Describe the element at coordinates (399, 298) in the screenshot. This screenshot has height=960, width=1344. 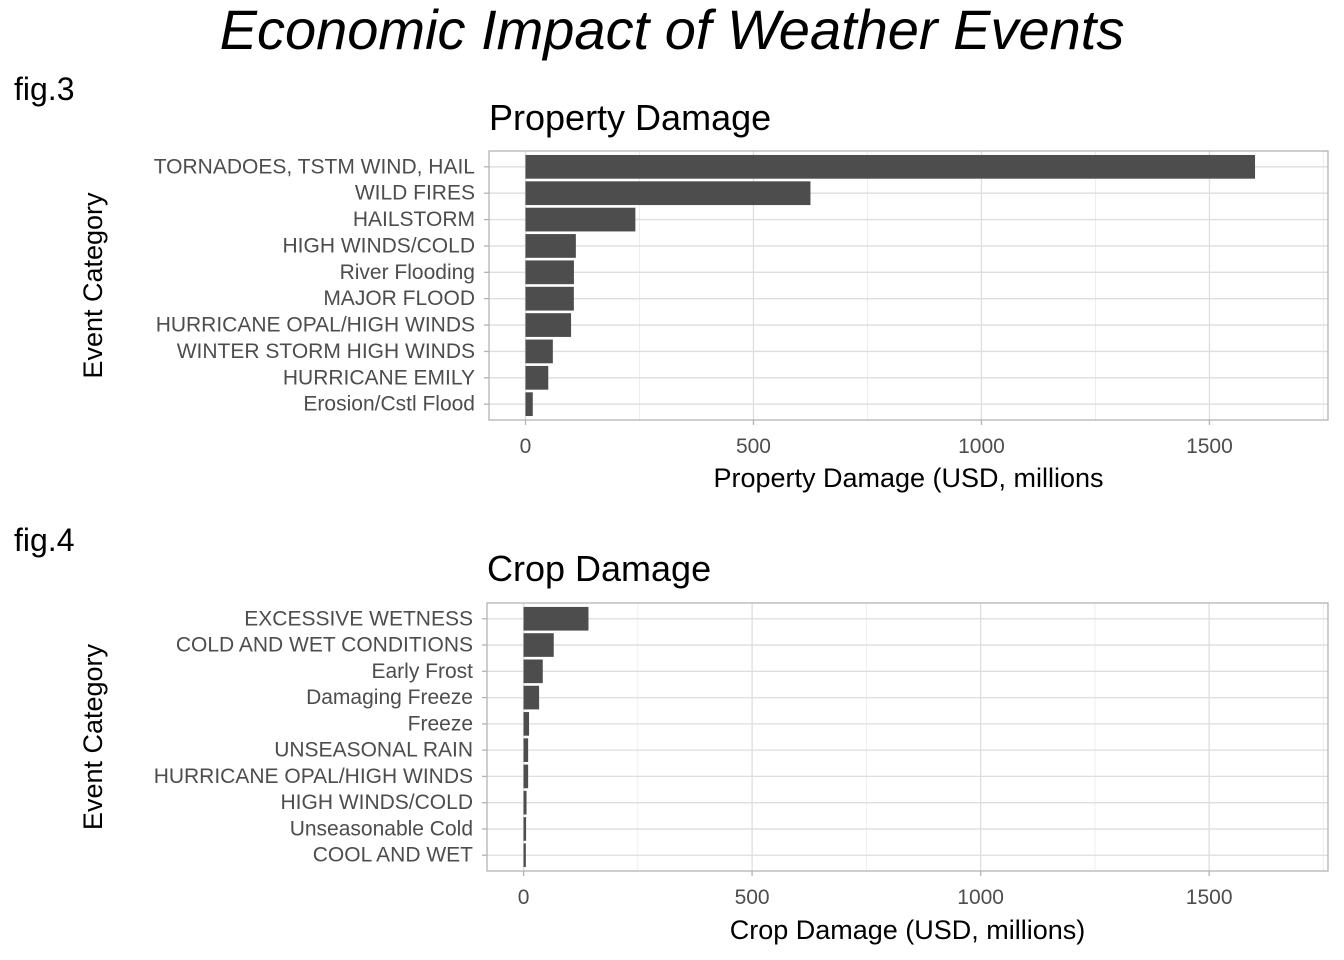
I see `category-label: MAJOR FLOOD` at that location.